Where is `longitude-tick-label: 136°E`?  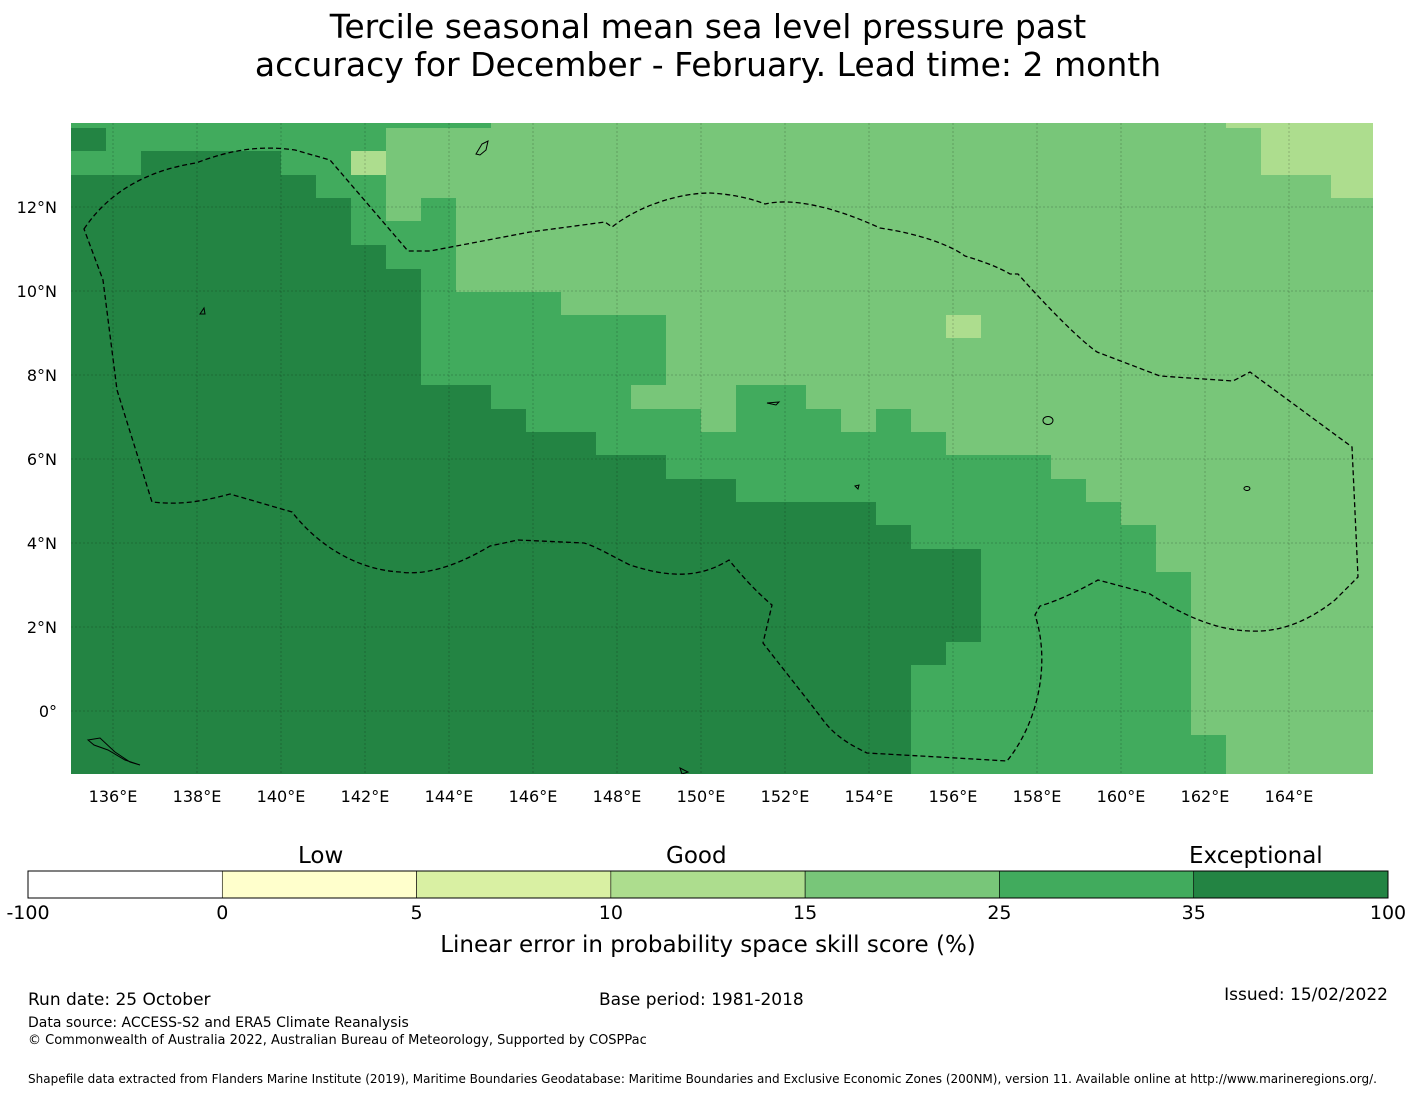
longitude-tick-label: 136°E is located at coordinates (113, 796).